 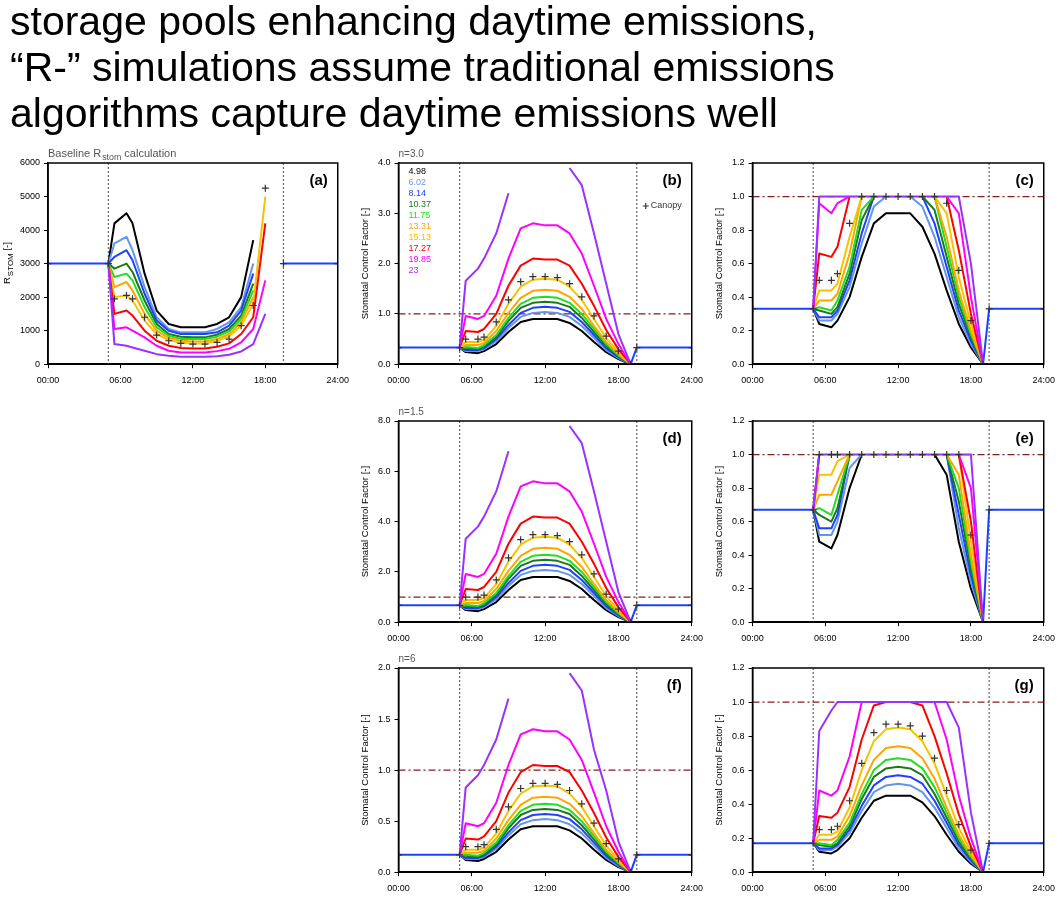 I want to click on y-tick-label: 8.0, so click(x=384, y=420).